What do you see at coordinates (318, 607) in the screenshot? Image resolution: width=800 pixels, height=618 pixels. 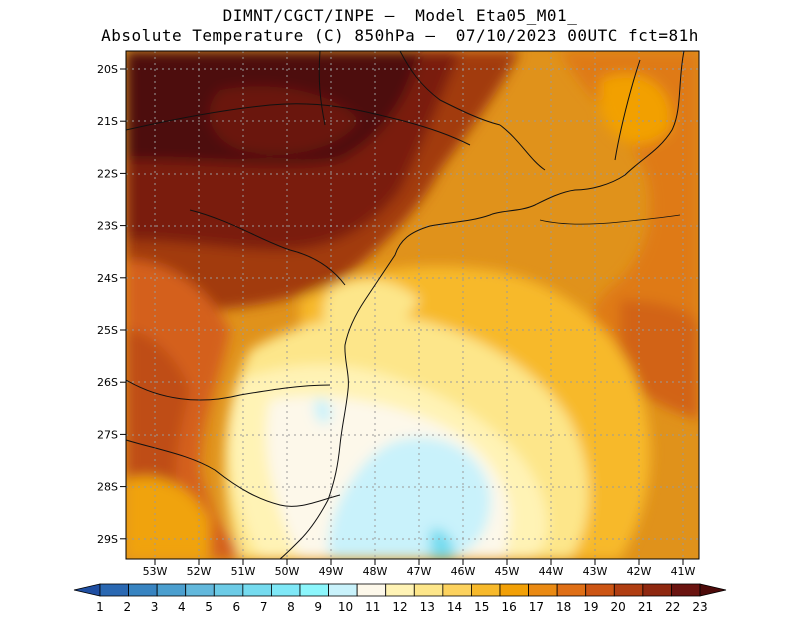 I see `colorbar-label: 9` at bounding box center [318, 607].